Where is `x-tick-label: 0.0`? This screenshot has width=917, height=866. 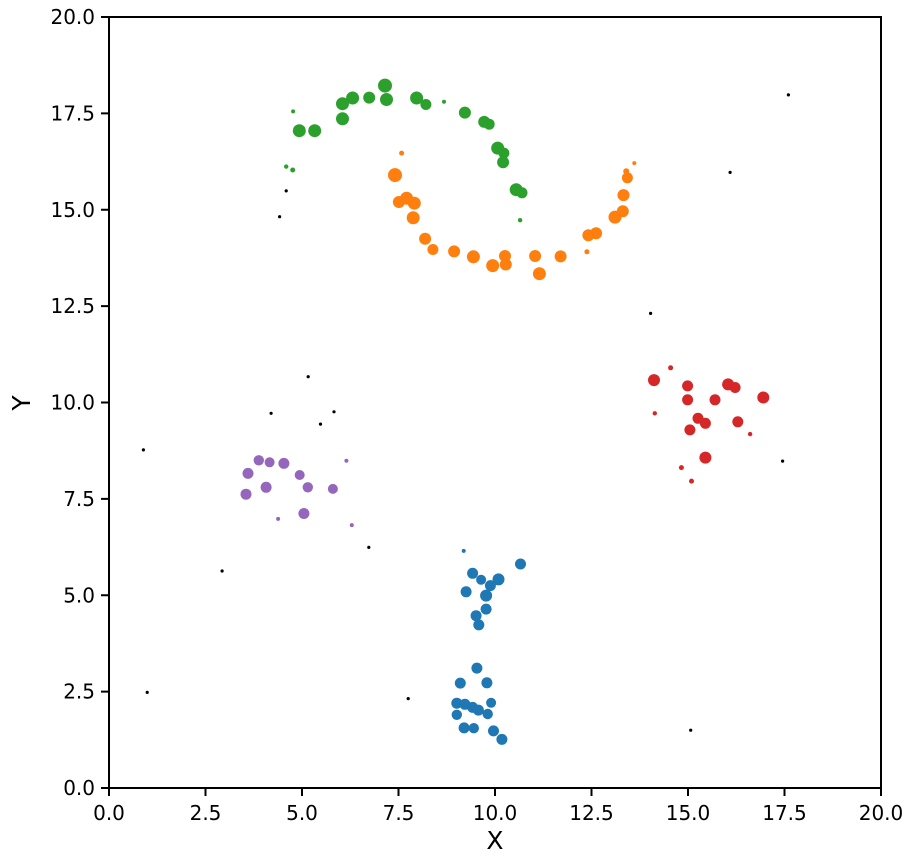 x-tick-label: 0.0 is located at coordinates (109, 813).